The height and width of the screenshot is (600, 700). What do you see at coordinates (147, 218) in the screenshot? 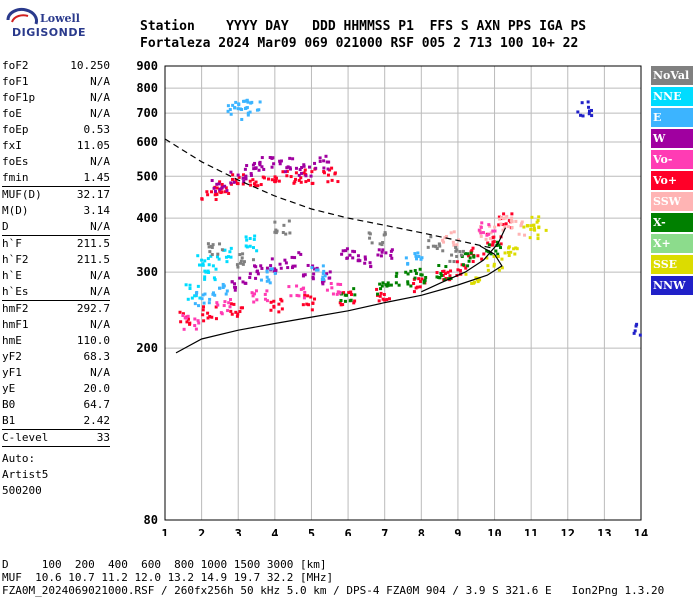
I see `y-tick-label: 400` at bounding box center [147, 218].